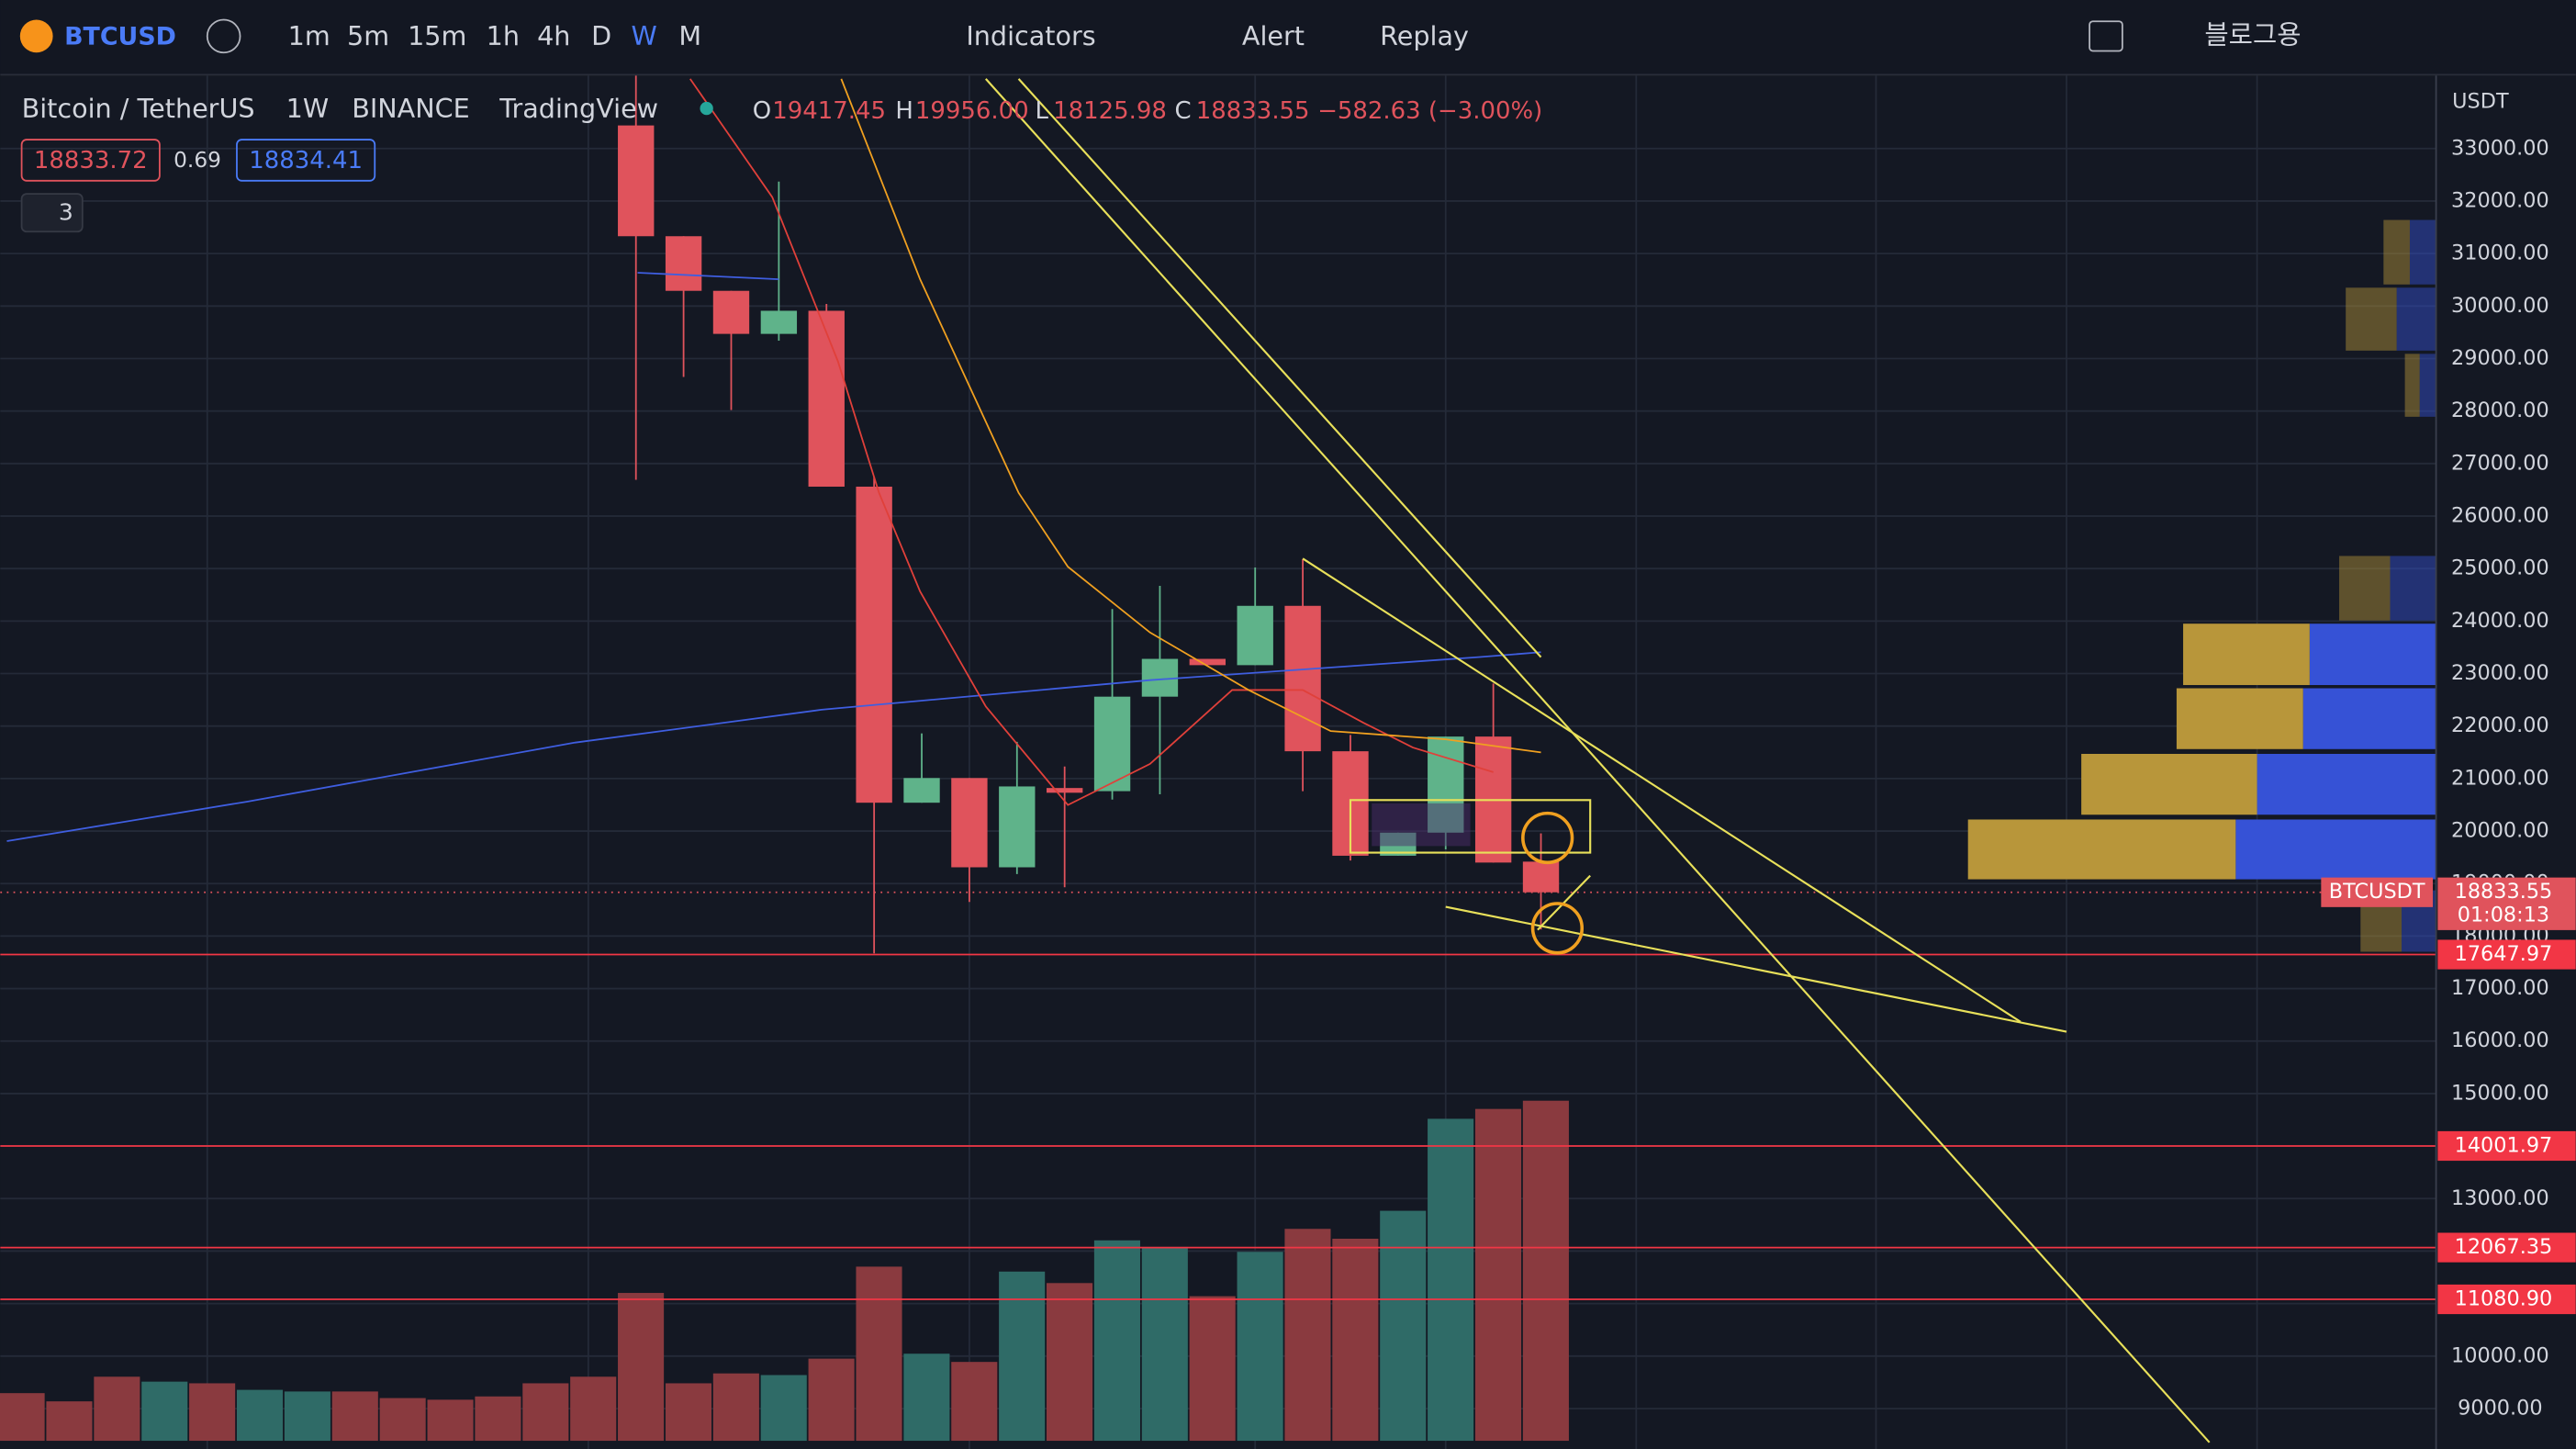 The image size is (2576, 1449). Describe the element at coordinates (2500, 1040) in the screenshot. I see `y-tick-label: 16000.00` at that location.